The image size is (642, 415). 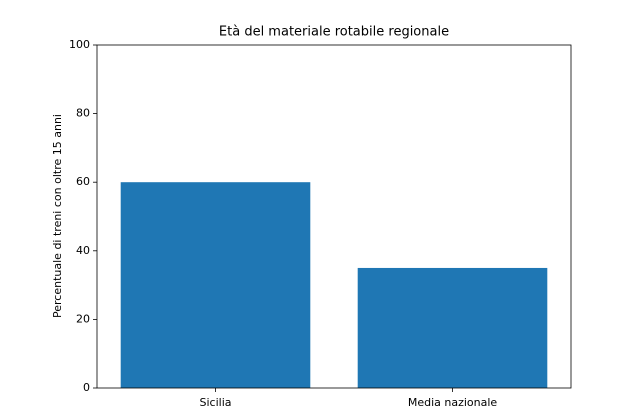 What do you see at coordinates (79, 44) in the screenshot?
I see `y-tick-label: 100` at bounding box center [79, 44].